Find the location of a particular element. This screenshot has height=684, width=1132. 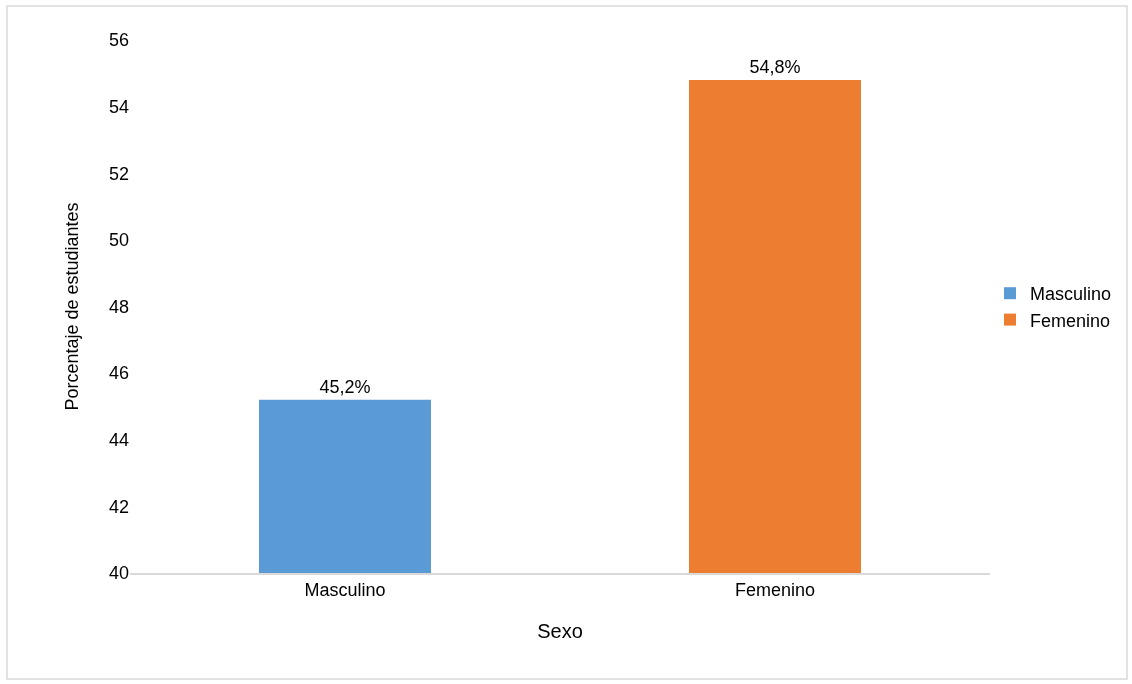

y-tick-label: 46 is located at coordinates (118, 373).